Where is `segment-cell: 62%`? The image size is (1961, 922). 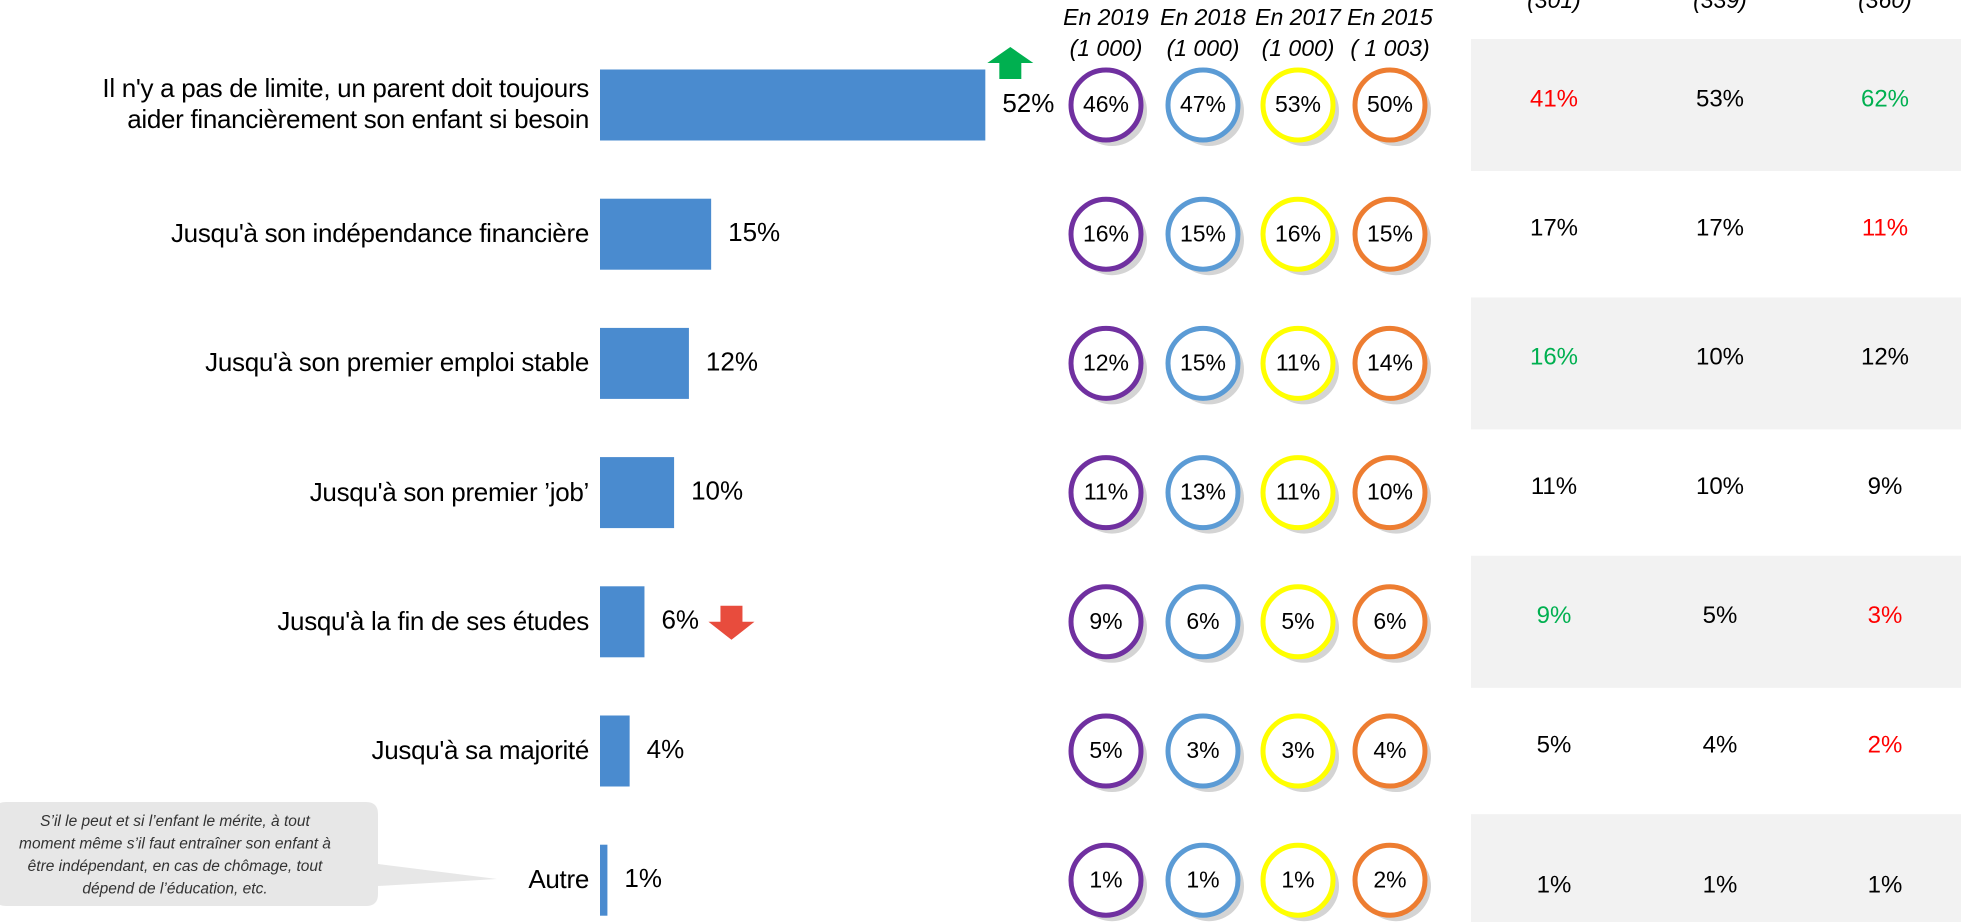 segment-cell: 62% is located at coordinates (1885, 98).